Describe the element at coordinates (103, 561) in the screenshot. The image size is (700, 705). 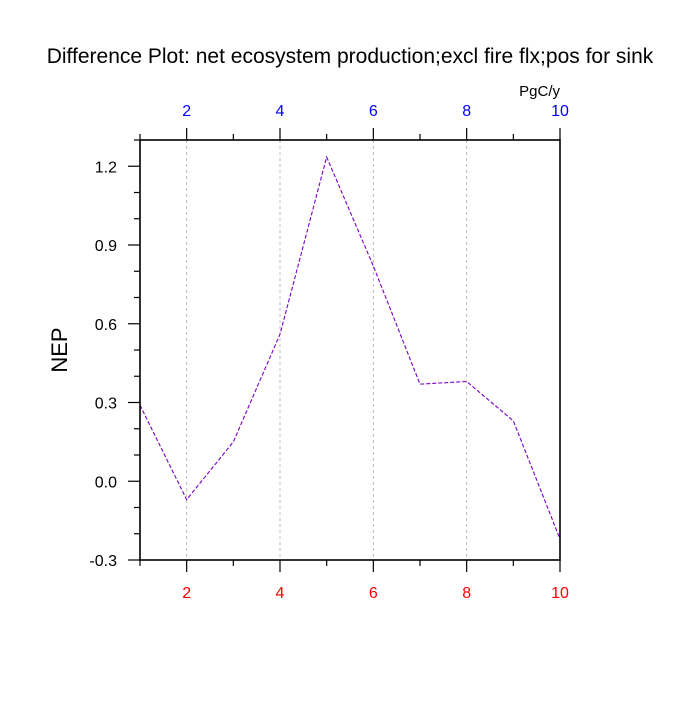
I see `y-tick-label: -0.3` at that location.